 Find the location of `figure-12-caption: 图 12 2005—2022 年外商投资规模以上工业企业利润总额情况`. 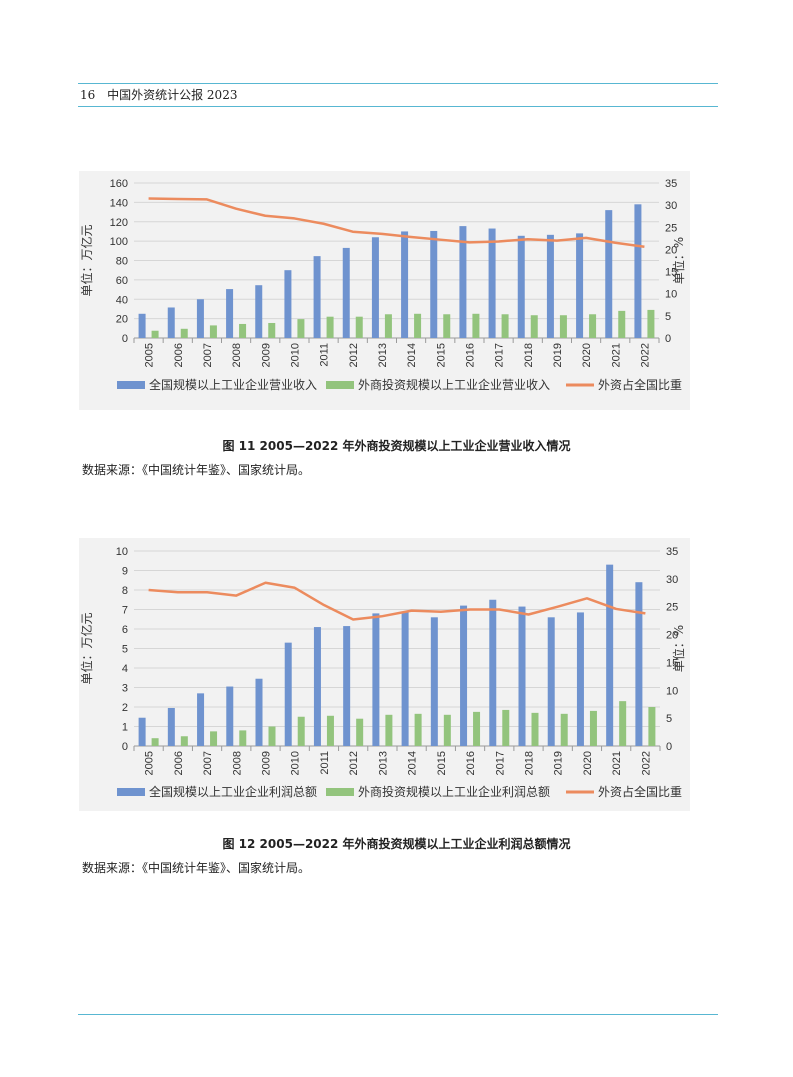

figure-12-caption: 图 12 2005—2022 年外商投资规模以上工业企业利润总额情况 is located at coordinates (396, 844).